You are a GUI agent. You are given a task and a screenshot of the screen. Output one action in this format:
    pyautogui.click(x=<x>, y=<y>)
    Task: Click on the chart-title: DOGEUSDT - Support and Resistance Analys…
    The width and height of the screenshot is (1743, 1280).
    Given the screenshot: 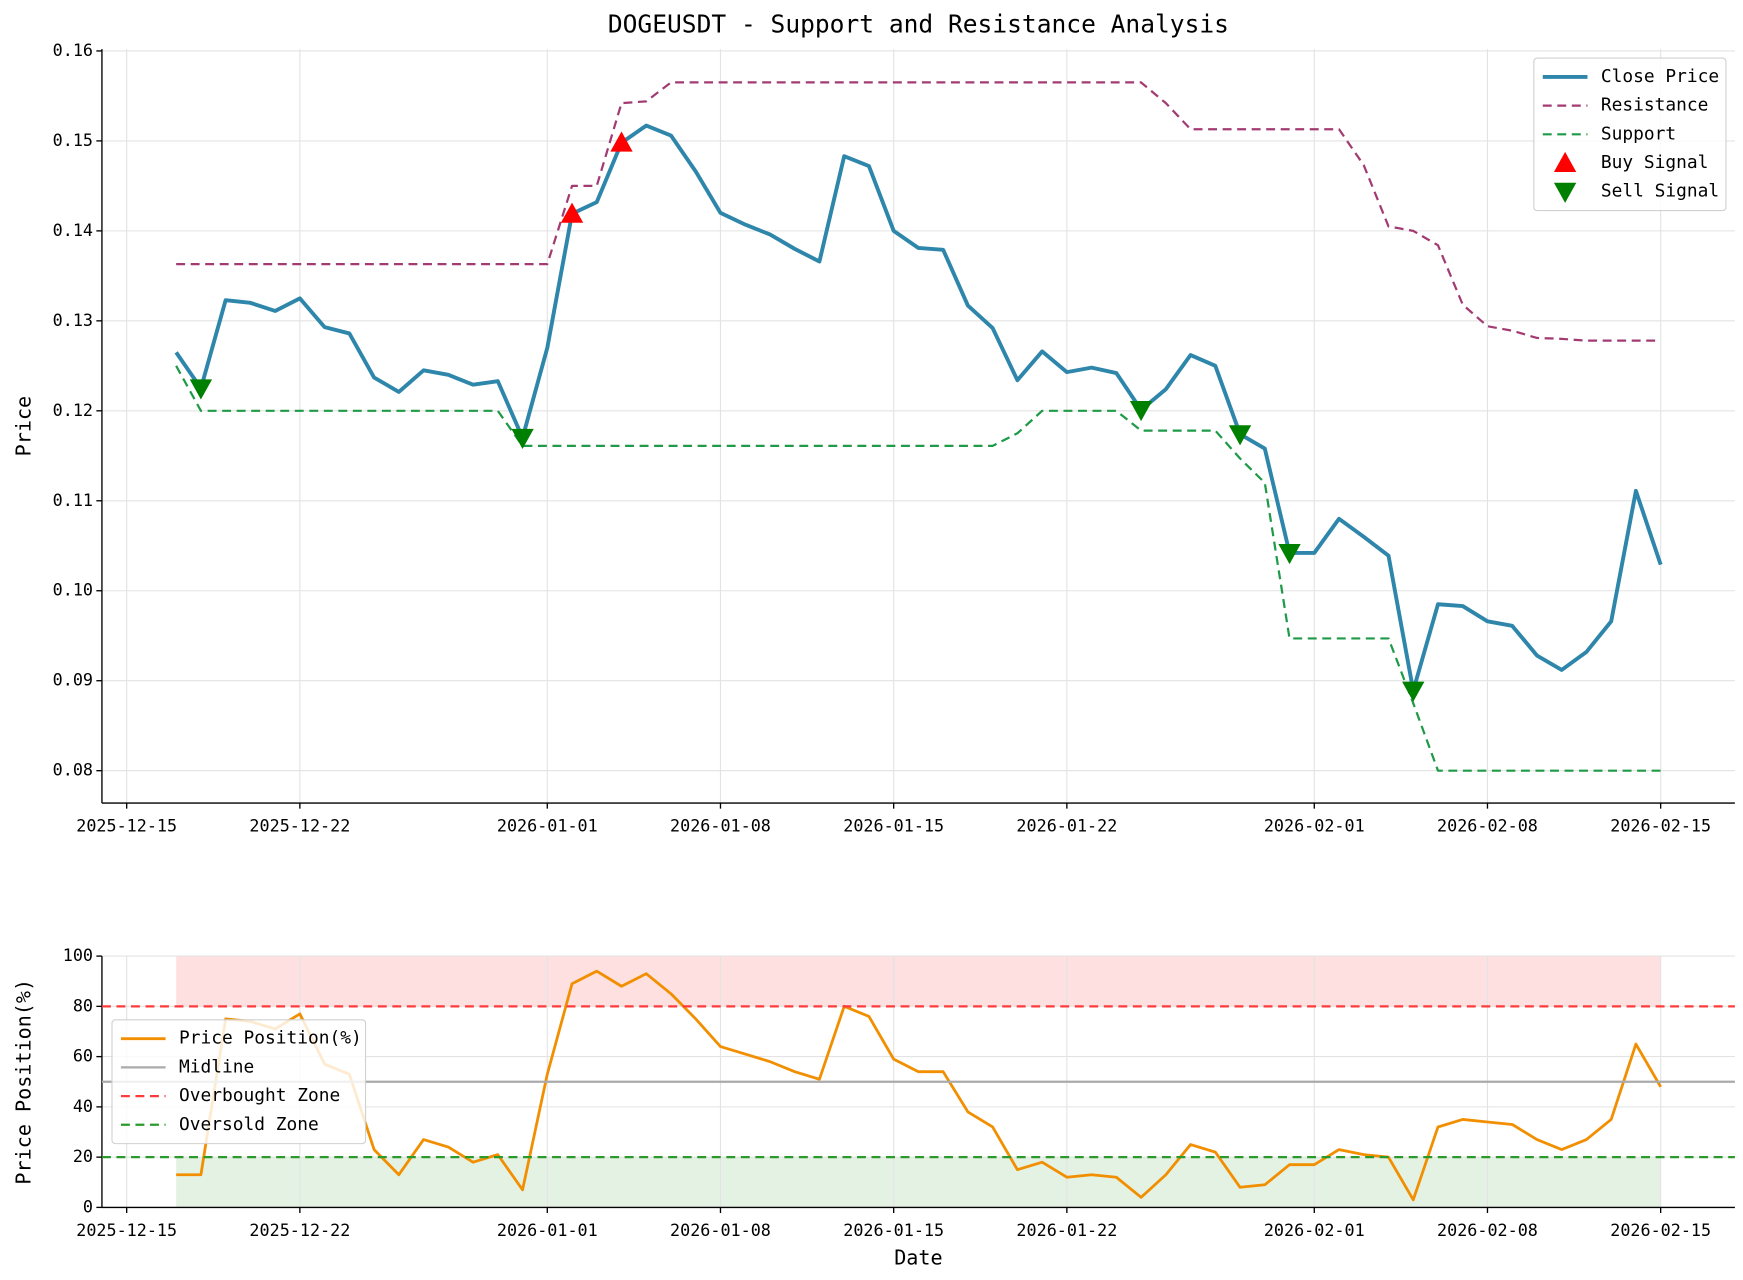 What is the action you would take?
    pyautogui.click(x=918, y=24)
    